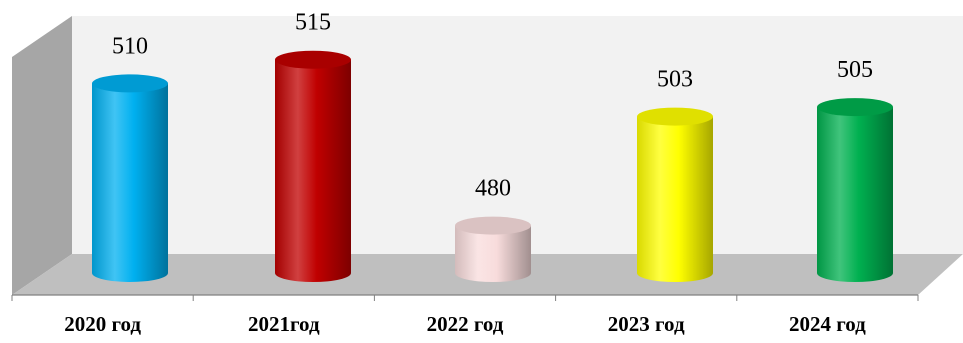 The width and height of the screenshot is (963, 343). Describe the element at coordinates (313, 23) in the screenshot. I see `data-label: 515` at that location.